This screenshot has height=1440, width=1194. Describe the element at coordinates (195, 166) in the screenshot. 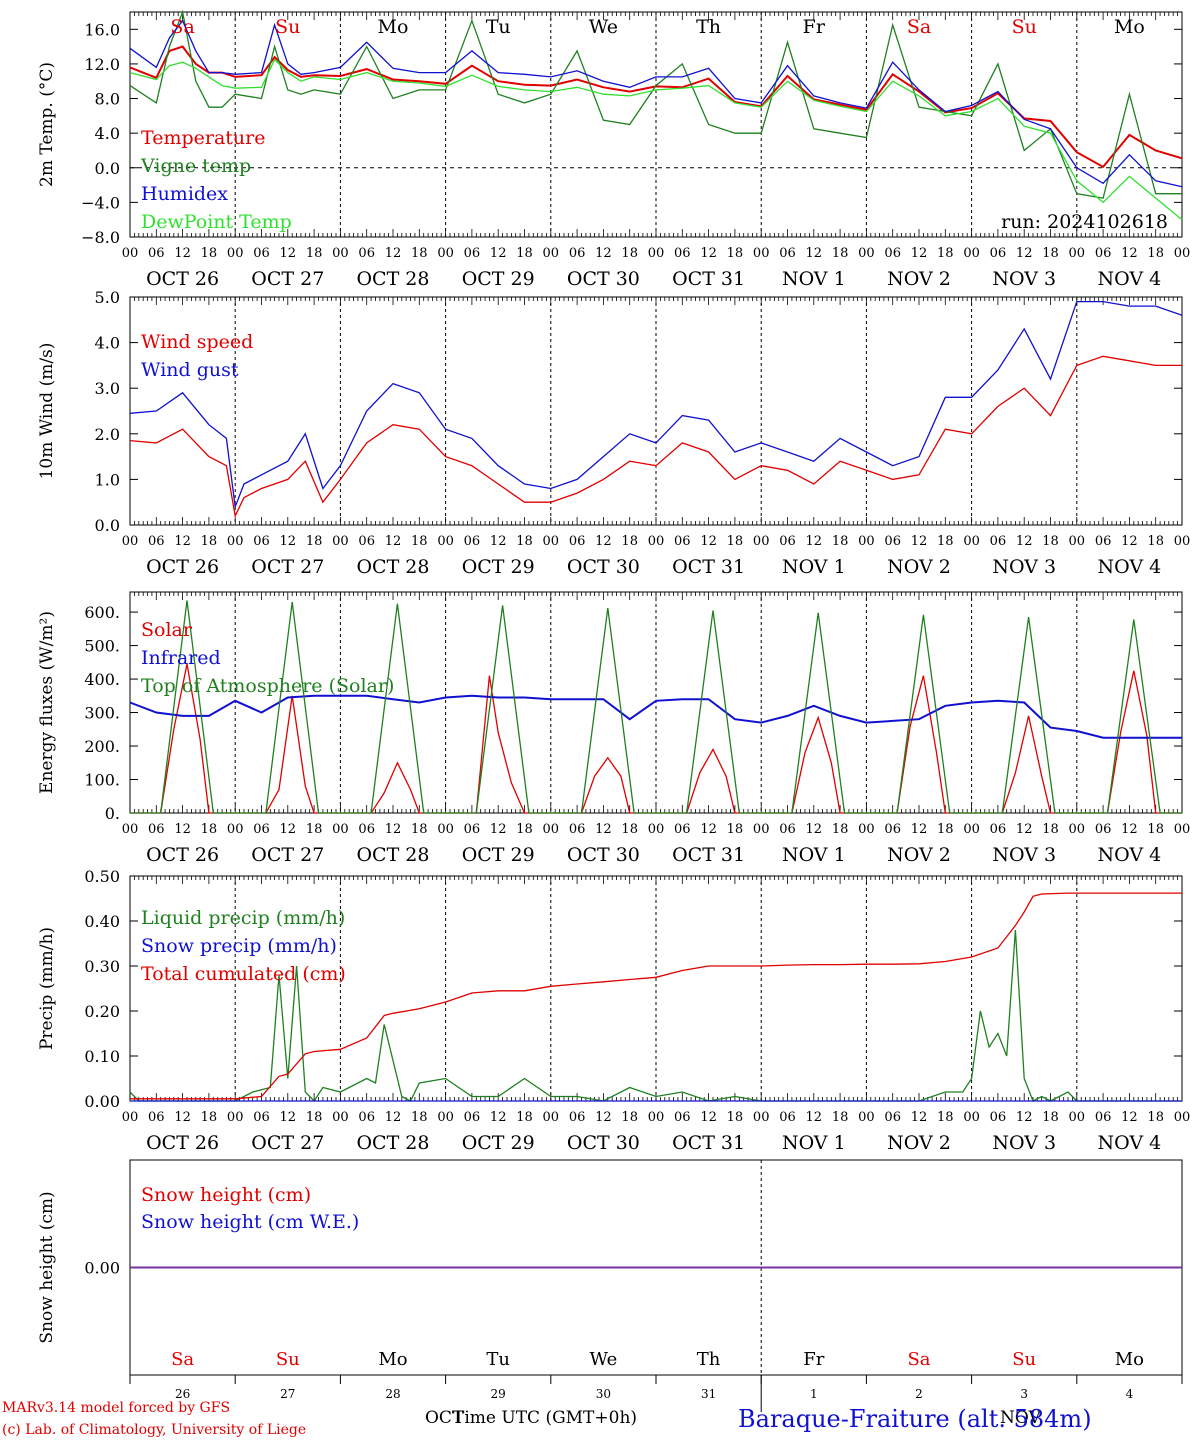

I see `legend-entry: Vigne temp` at that location.